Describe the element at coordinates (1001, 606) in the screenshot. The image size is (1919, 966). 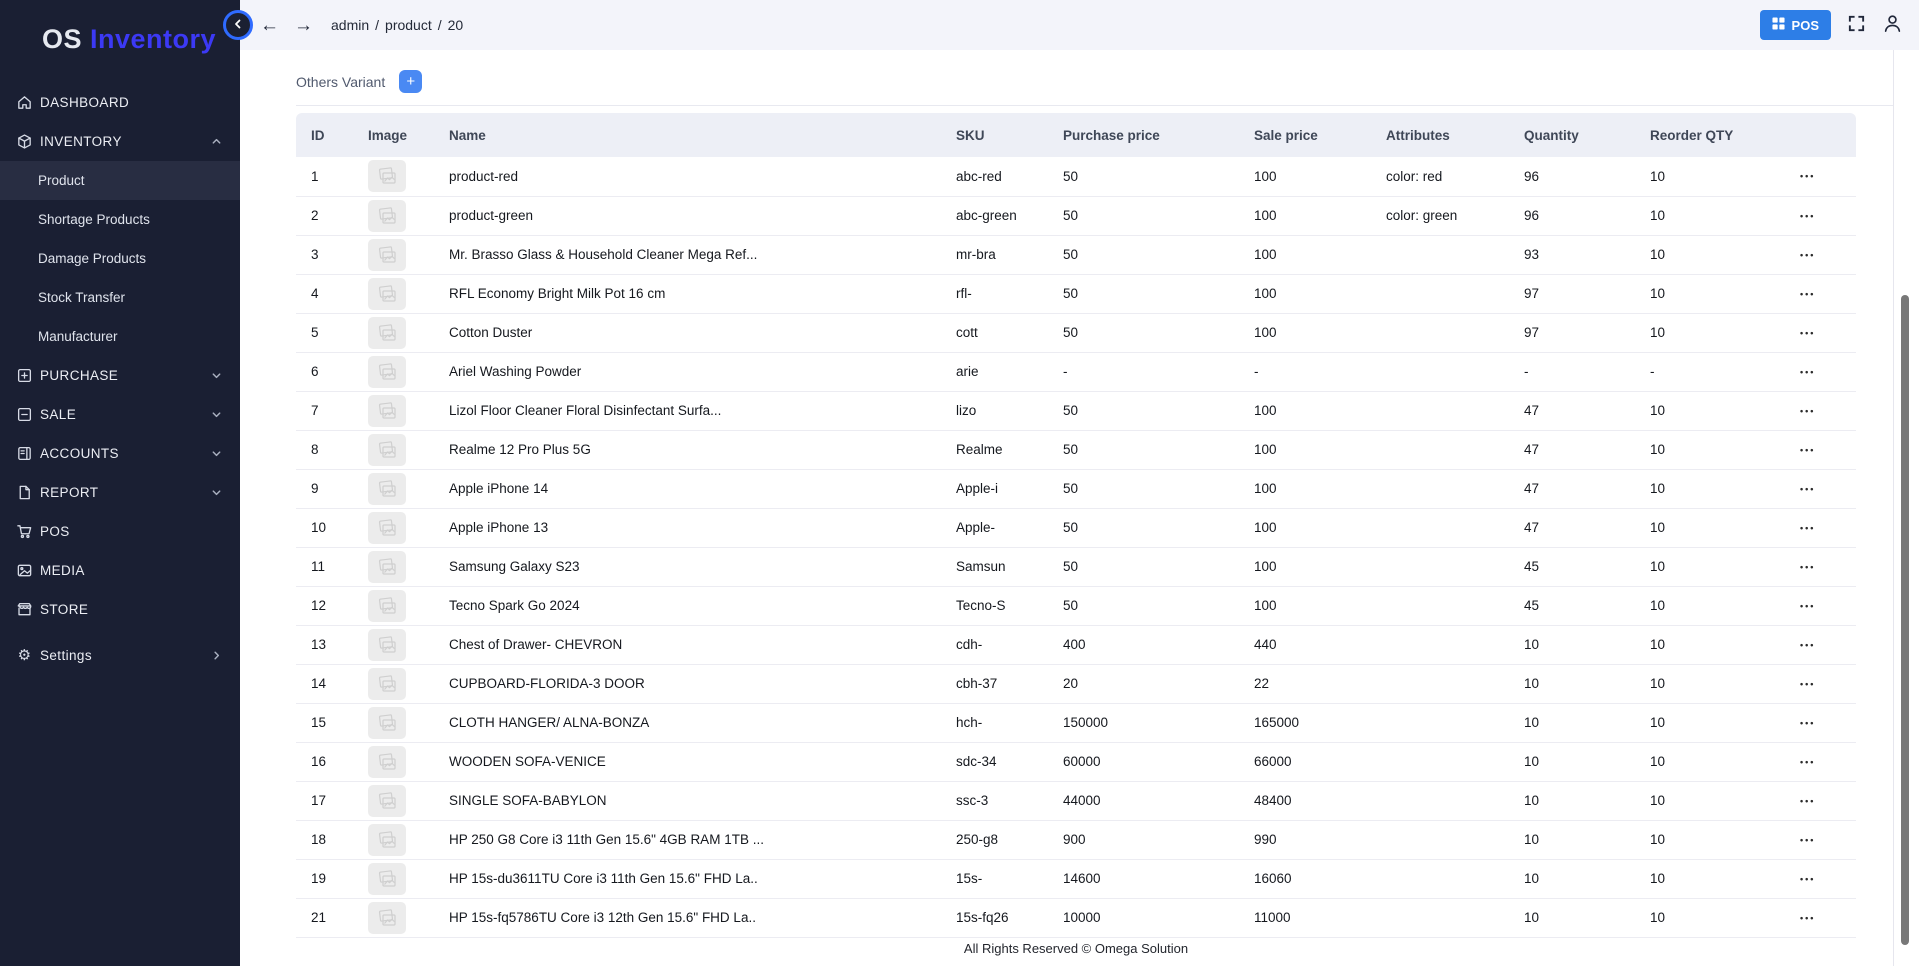
I see `table-cell: Tecno-S` at that location.